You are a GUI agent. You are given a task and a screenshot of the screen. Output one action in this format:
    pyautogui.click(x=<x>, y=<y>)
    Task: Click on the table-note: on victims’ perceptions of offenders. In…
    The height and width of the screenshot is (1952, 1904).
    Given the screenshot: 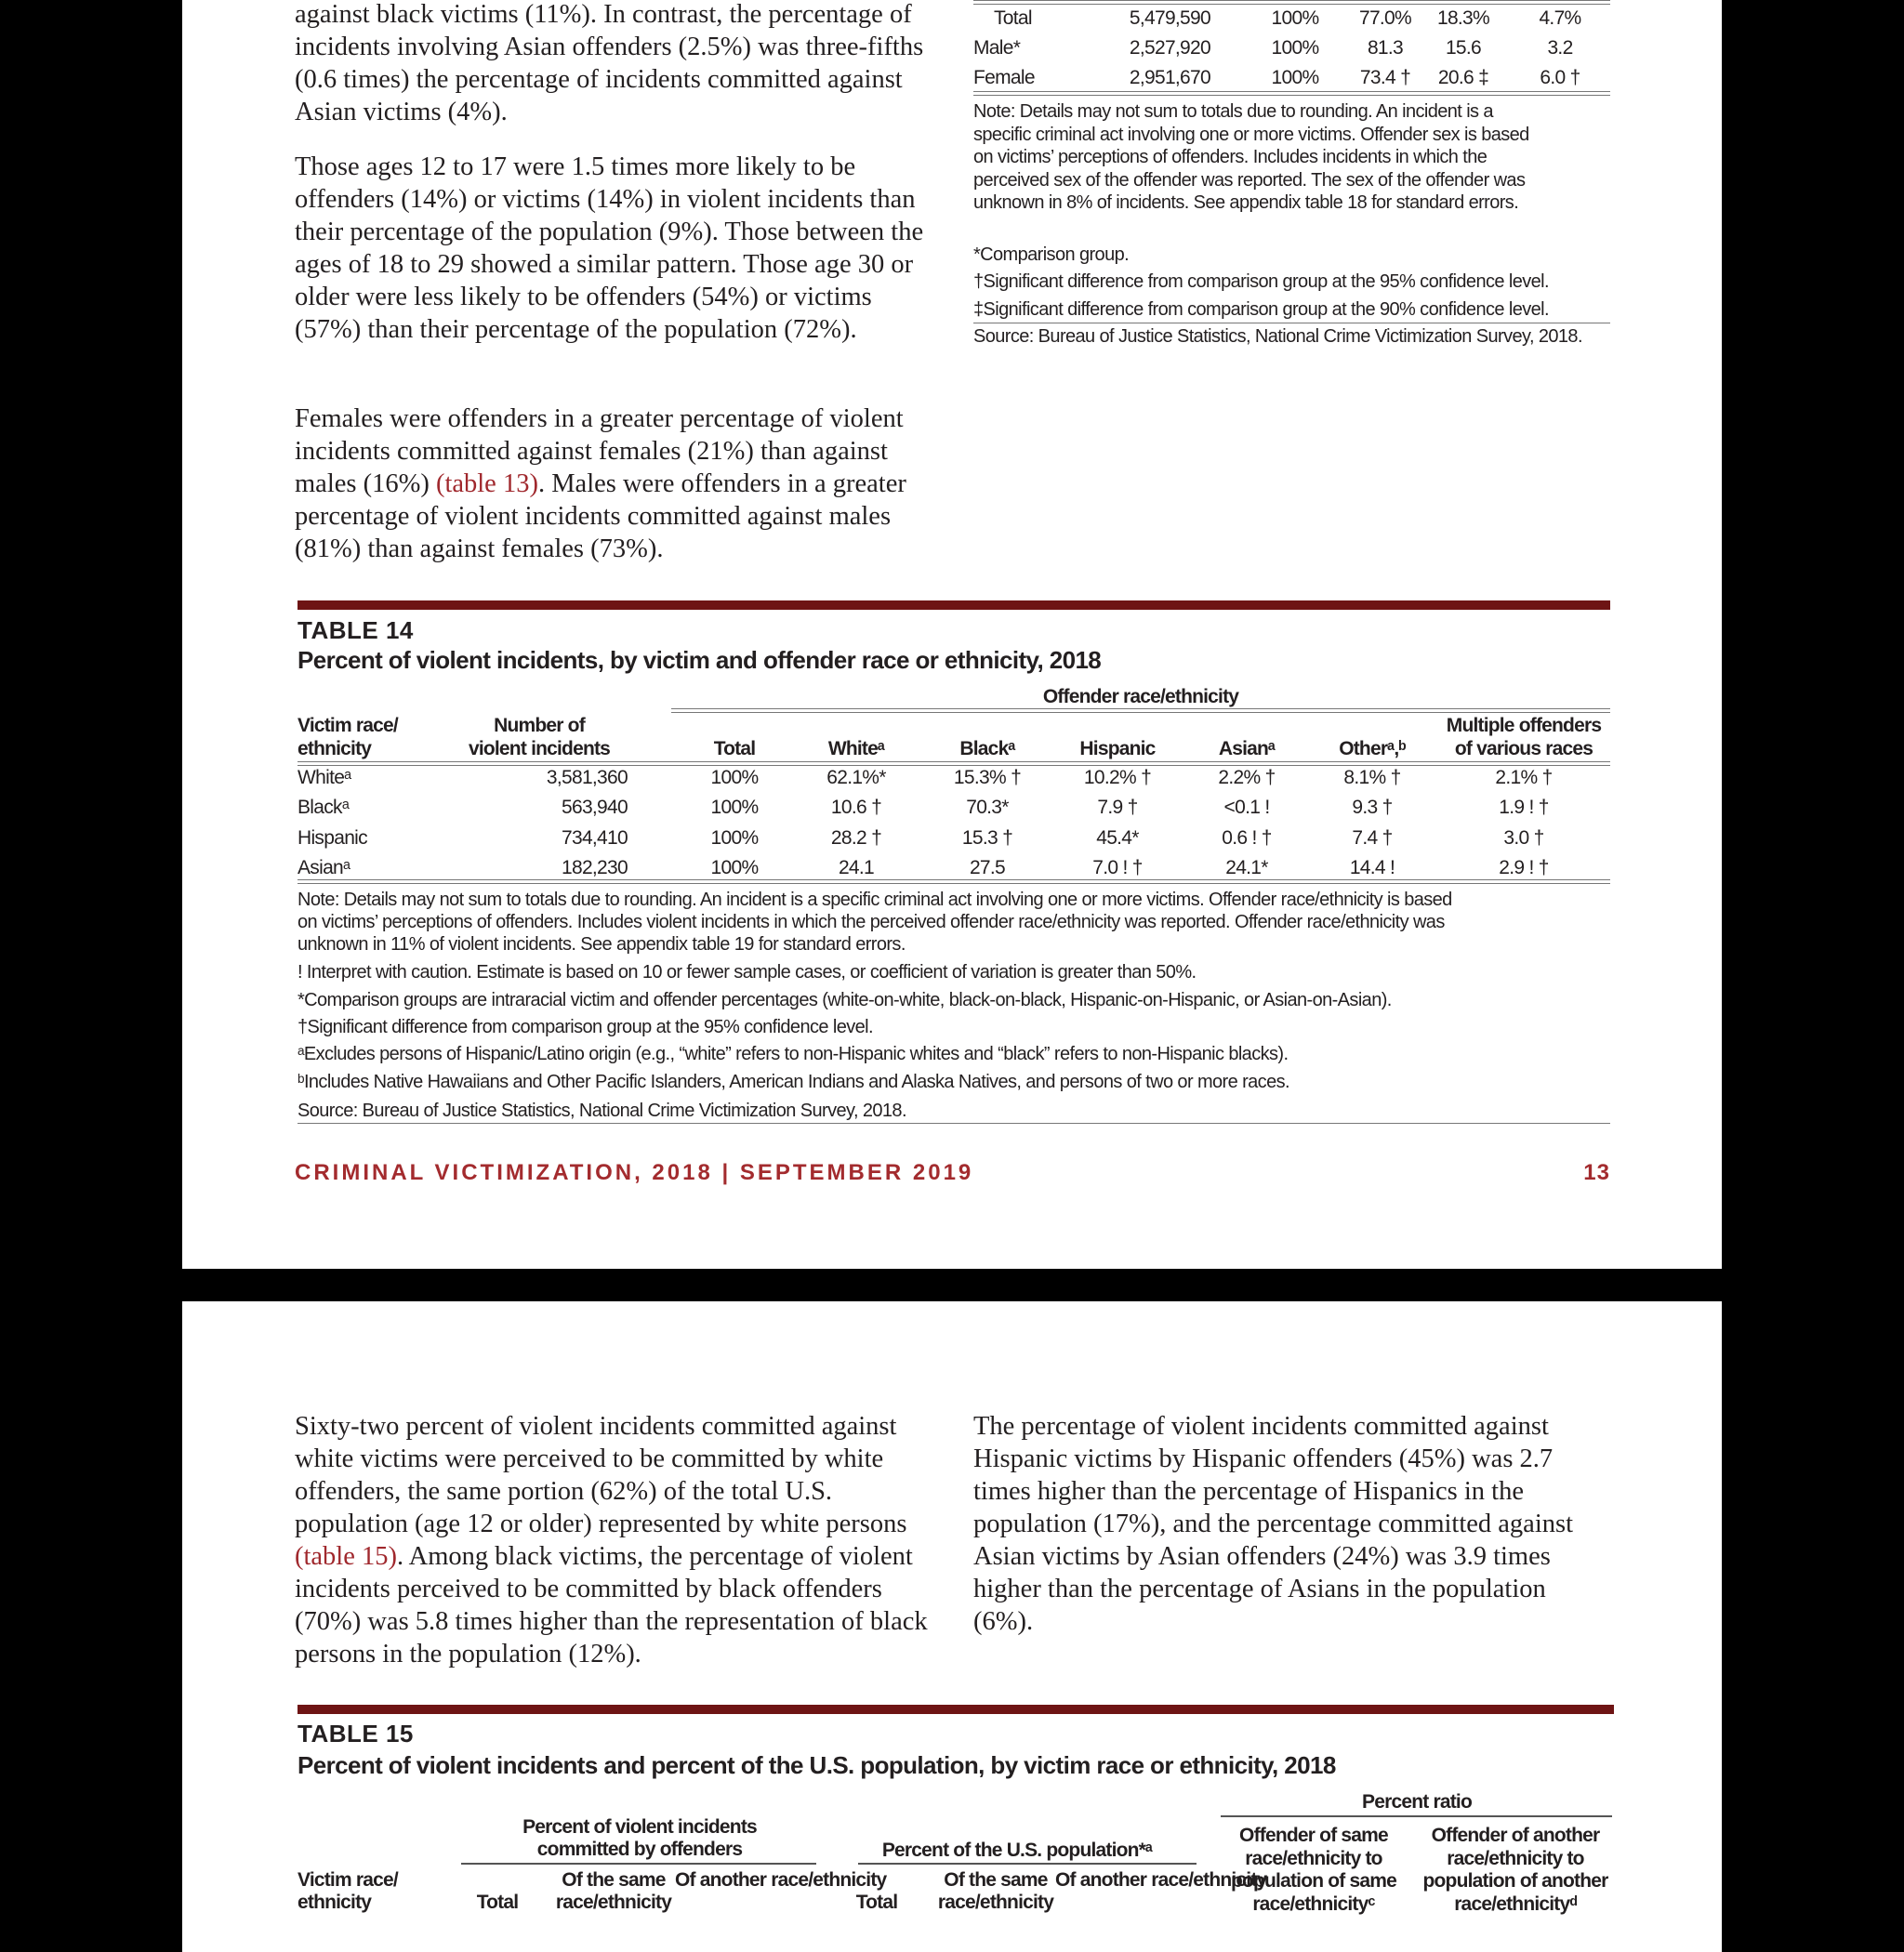 What is the action you would take?
    pyautogui.click(x=871, y=922)
    